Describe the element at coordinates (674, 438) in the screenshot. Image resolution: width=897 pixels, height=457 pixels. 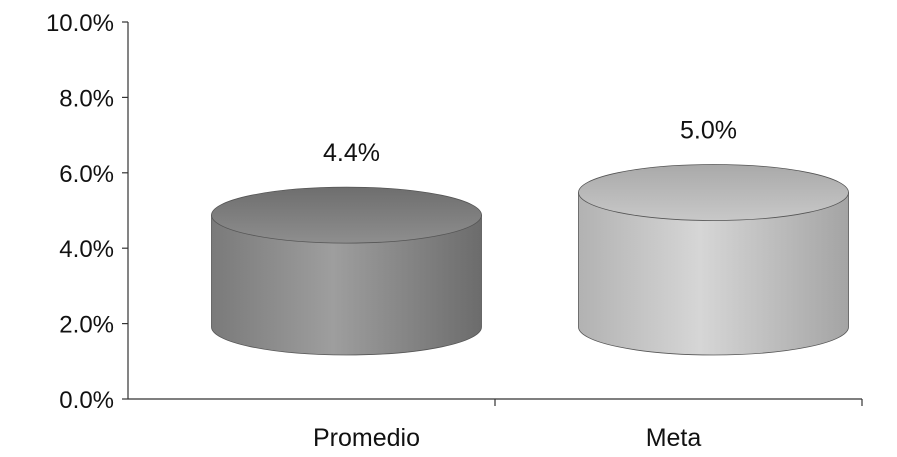
I see `x-category-label: Meta` at that location.